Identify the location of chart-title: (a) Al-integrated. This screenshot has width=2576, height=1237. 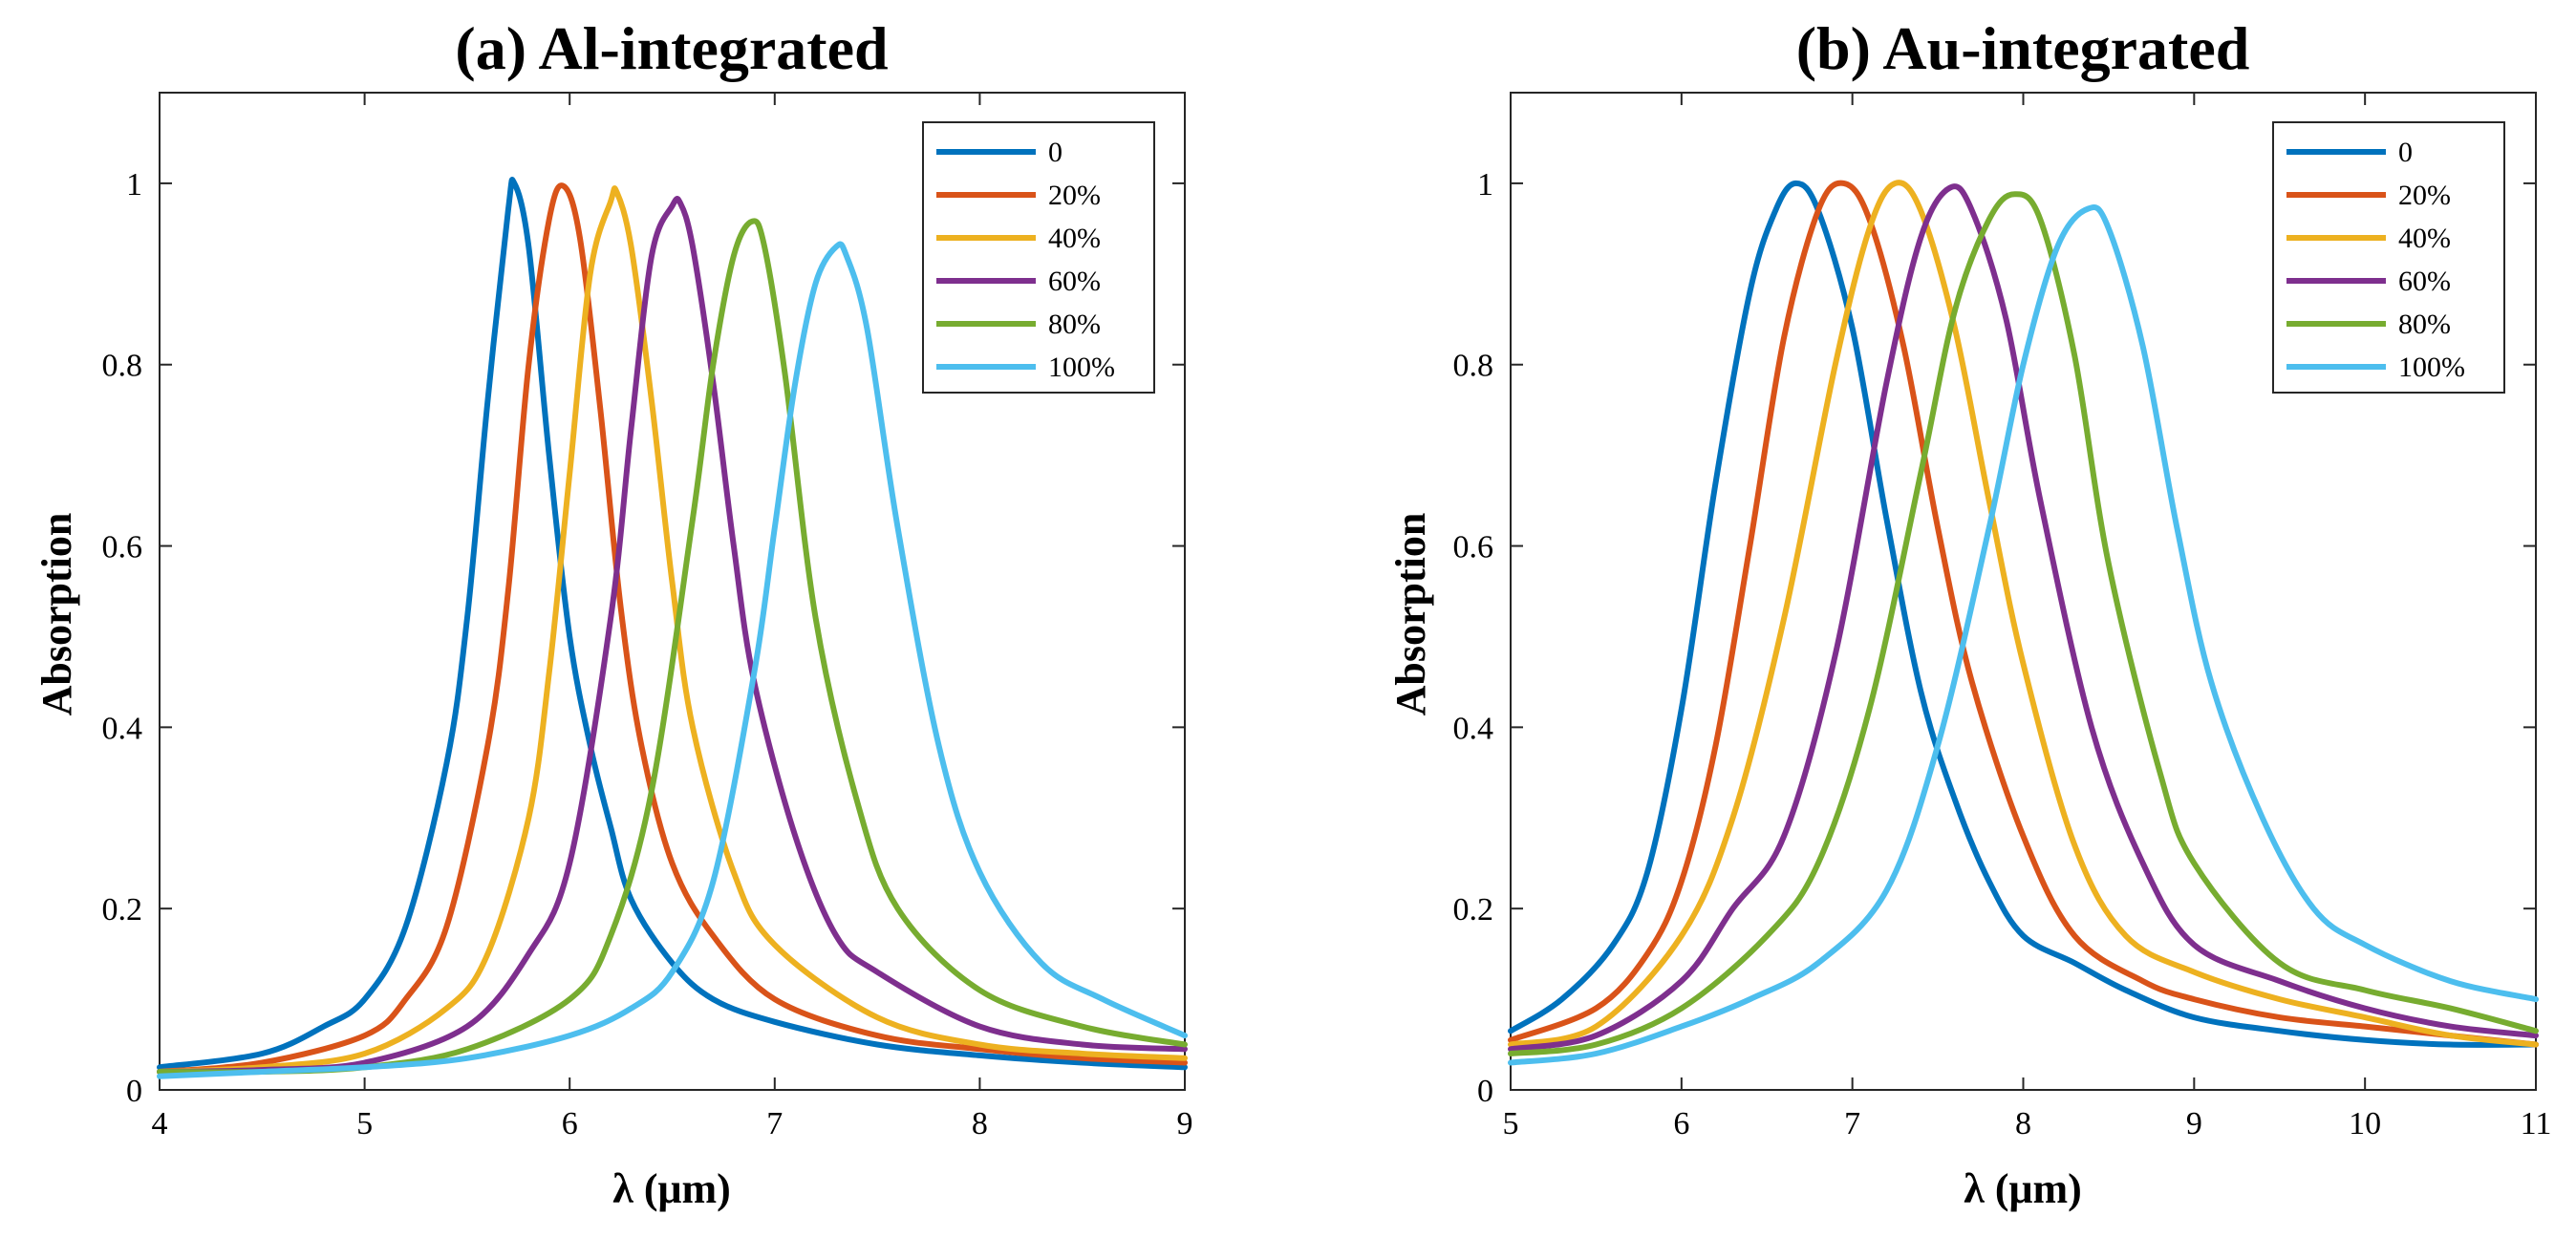
(671, 48).